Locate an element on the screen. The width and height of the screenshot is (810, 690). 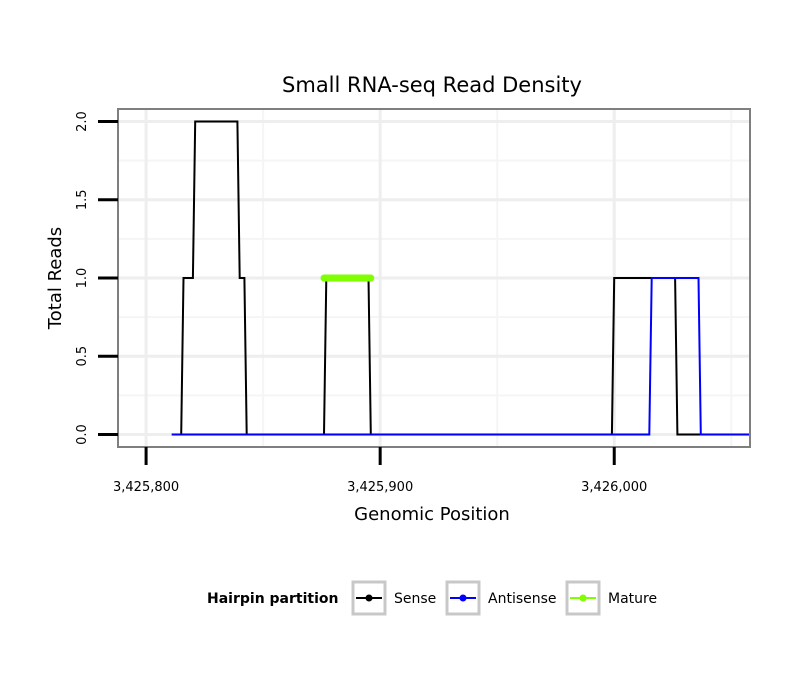
x-axis: 3,425,800 3,425,900 3,426,000 is located at coordinates (380, 471).